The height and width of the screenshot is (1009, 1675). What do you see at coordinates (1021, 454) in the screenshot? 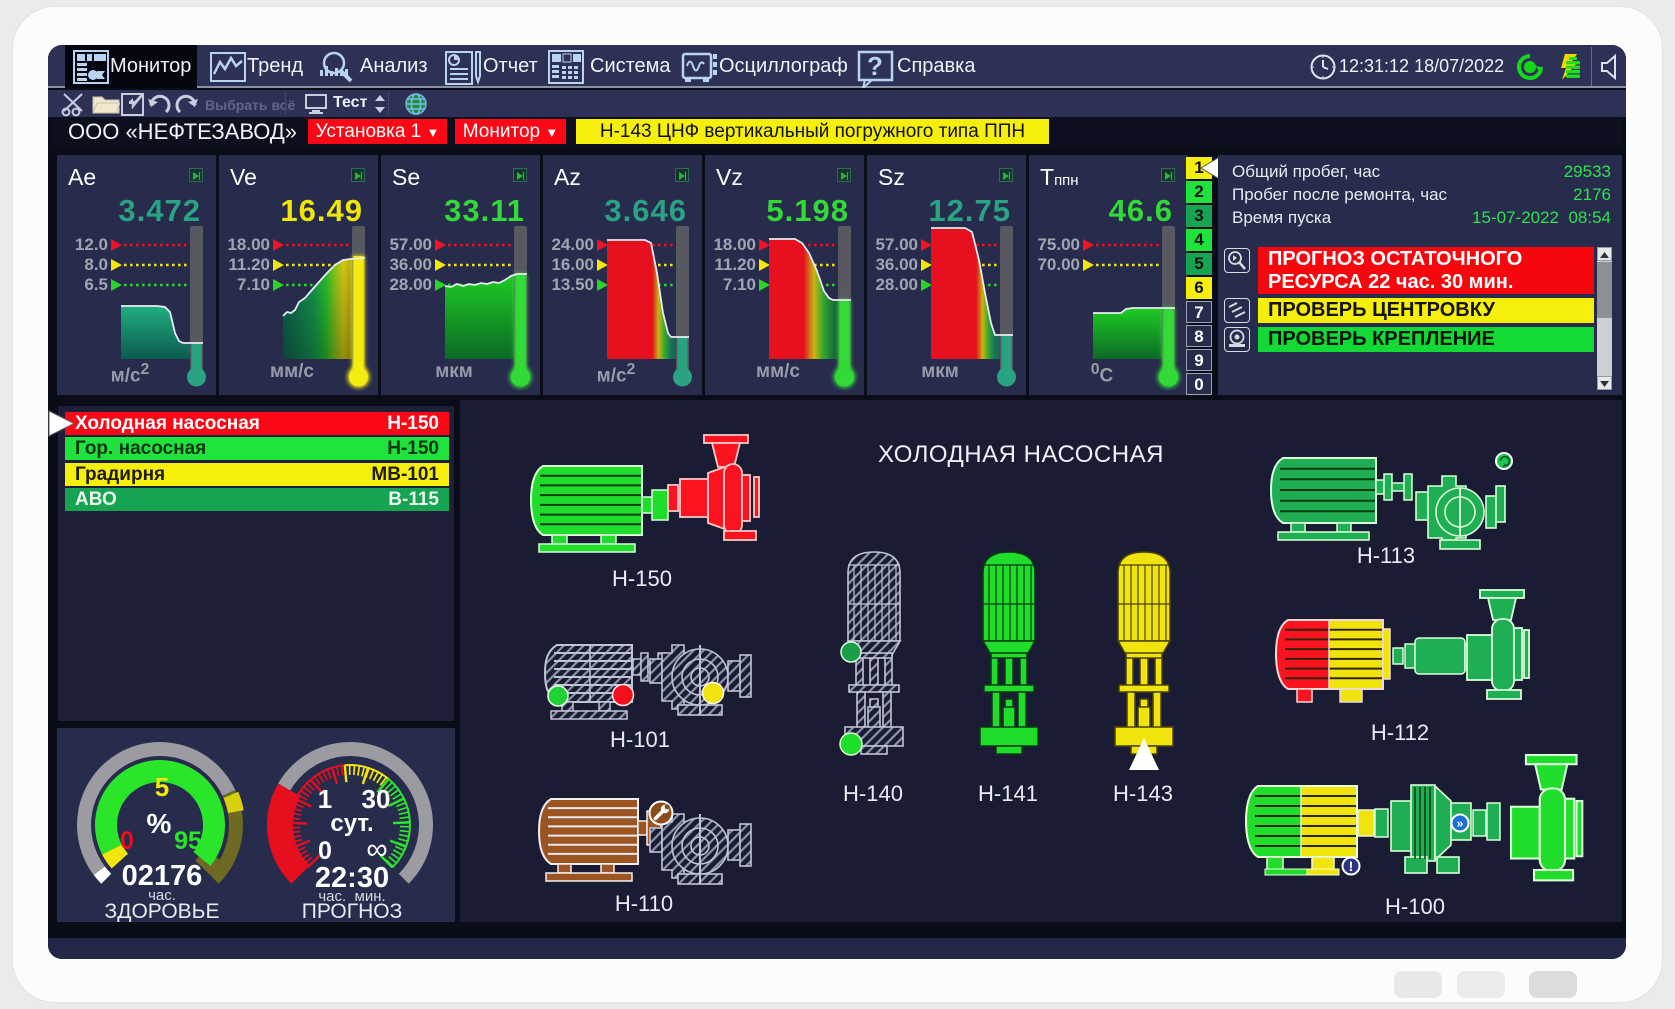
I see `svg-text: ХОЛОДНАЯ НАСОСНАЯ` at bounding box center [1021, 454].